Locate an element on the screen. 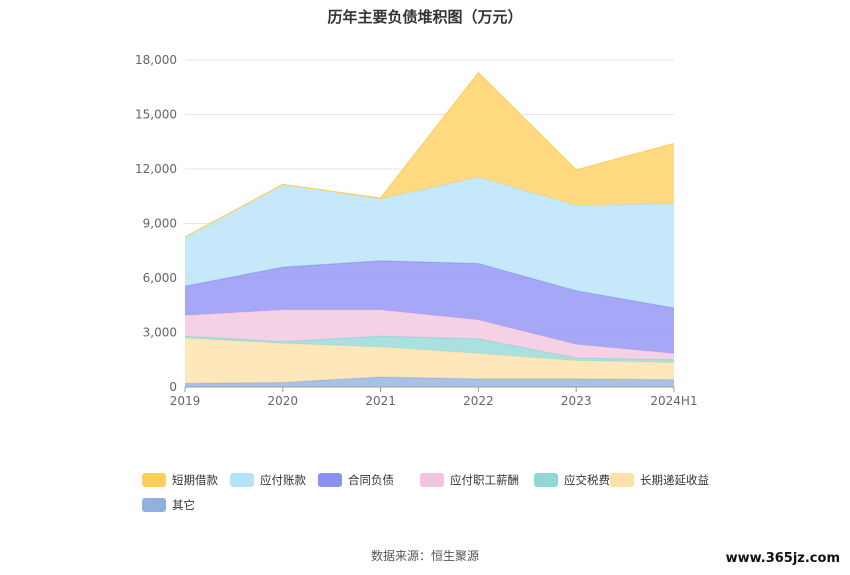 The height and width of the screenshot is (575, 850). legend-label: 应付职工薪酬 is located at coordinates (484, 480).